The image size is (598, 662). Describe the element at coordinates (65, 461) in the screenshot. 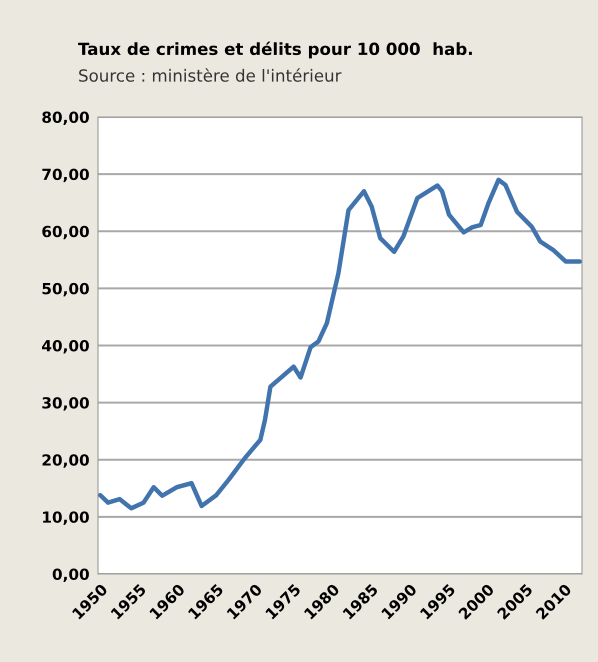

I see `y-tick-label: 20,00` at that location.